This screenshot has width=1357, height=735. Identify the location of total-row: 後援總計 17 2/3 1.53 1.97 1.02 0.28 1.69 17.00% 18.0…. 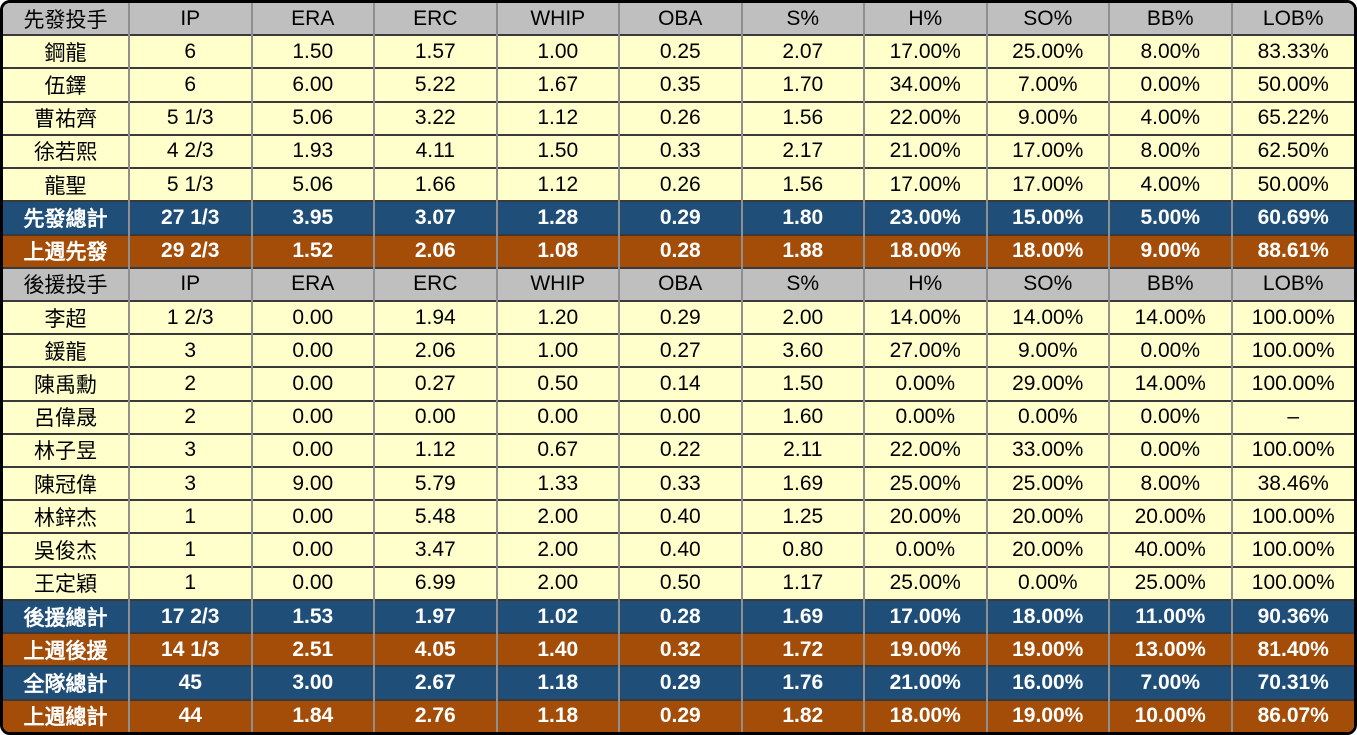
(678, 616).